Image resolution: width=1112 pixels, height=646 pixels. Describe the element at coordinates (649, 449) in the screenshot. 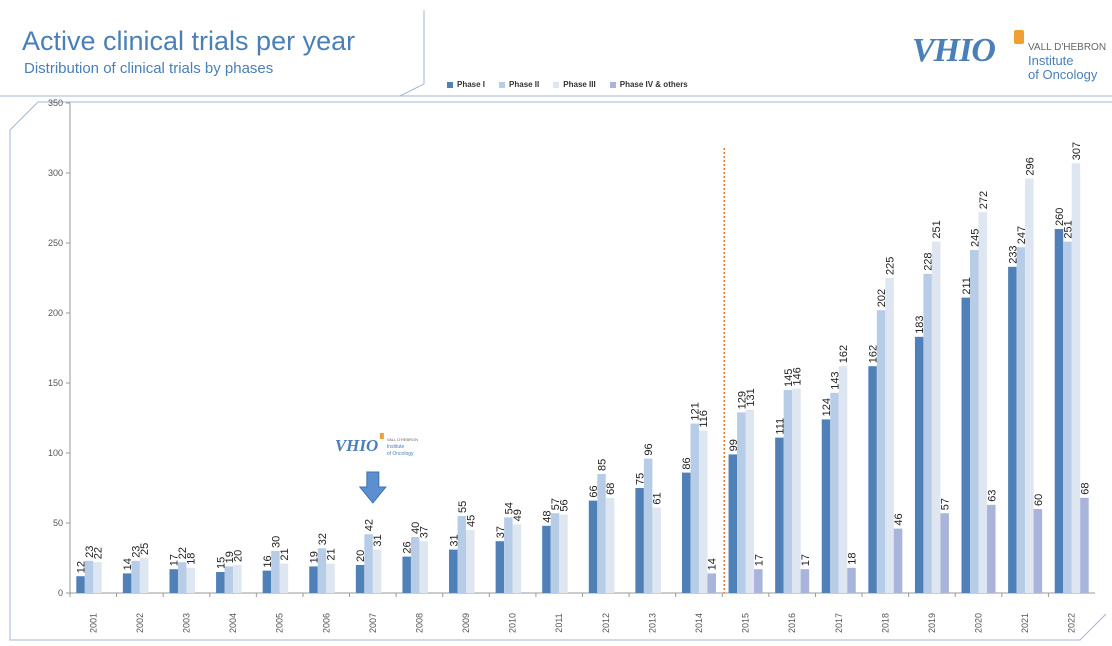

I see `data-label: 96` at that location.